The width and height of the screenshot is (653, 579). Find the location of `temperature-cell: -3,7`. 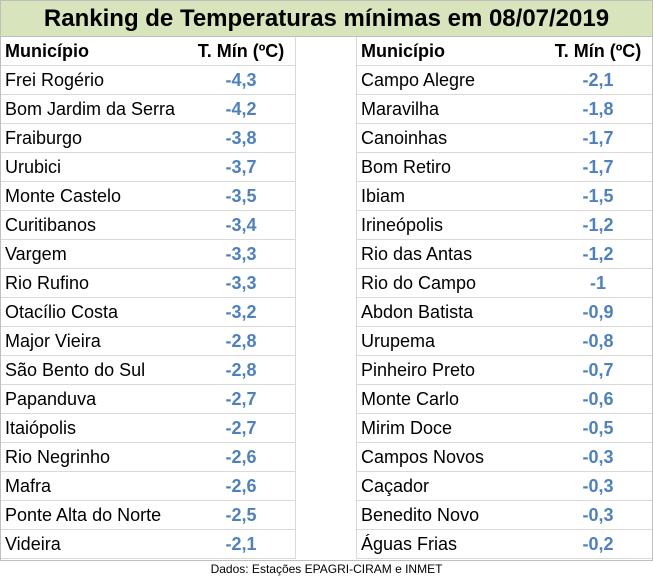

temperature-cell: -3,7 is located at coordinates (241, 167).